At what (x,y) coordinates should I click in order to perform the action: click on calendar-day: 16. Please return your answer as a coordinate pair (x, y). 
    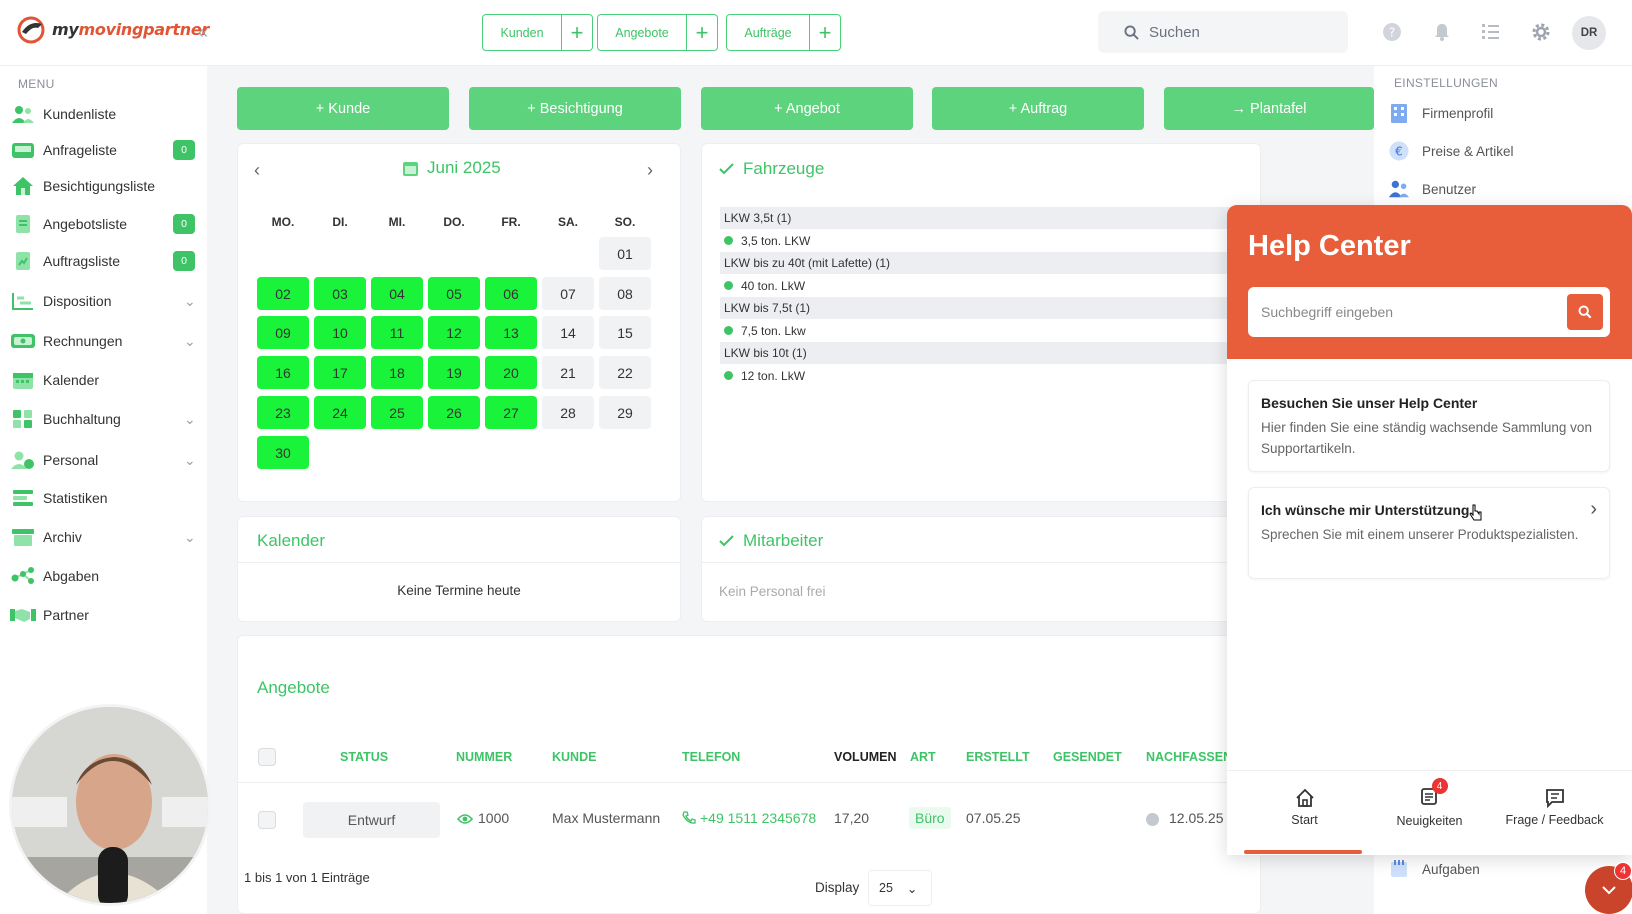
    Looking at the image, I should click on (283, 372).